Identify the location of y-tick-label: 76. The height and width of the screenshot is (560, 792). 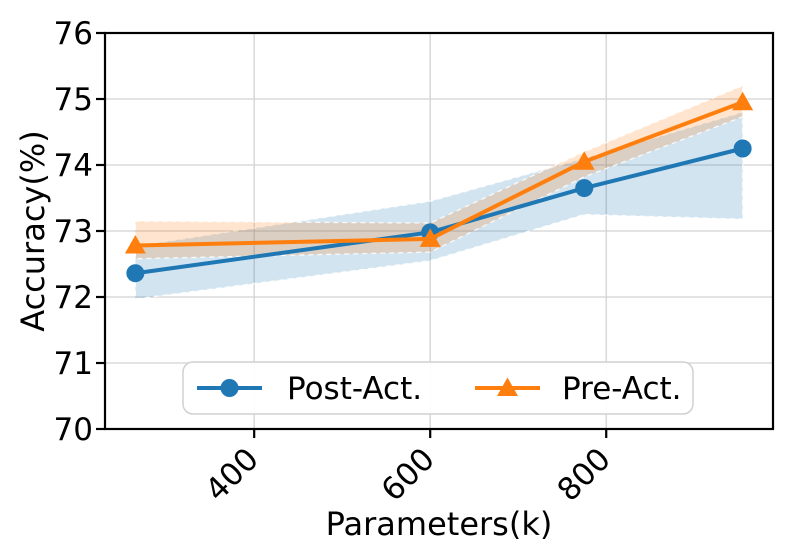
(73, 34).